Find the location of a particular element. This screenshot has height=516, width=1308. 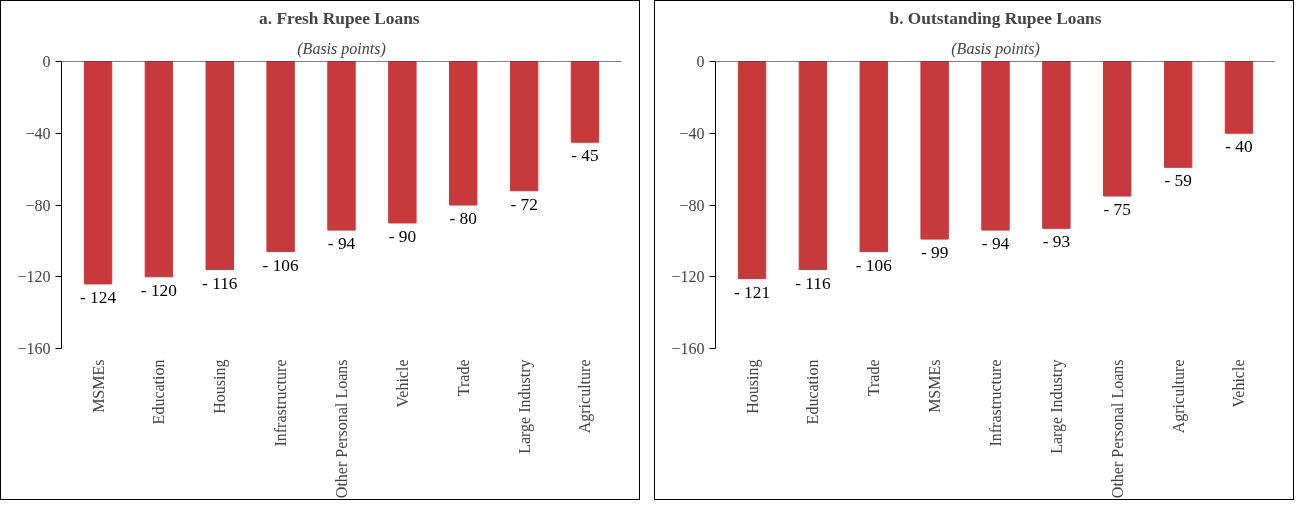

chart-title: b. Outstanding Rupee Loans is located at coordinates (995, 18).